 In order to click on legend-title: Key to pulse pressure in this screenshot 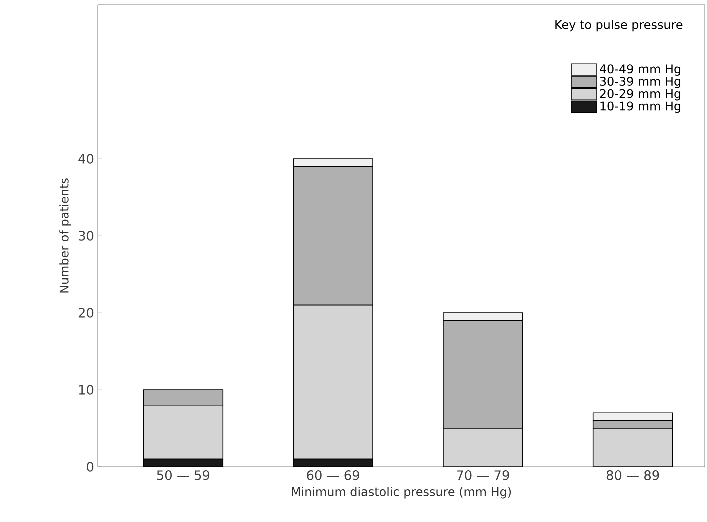, I will do `click(619, 26)`.